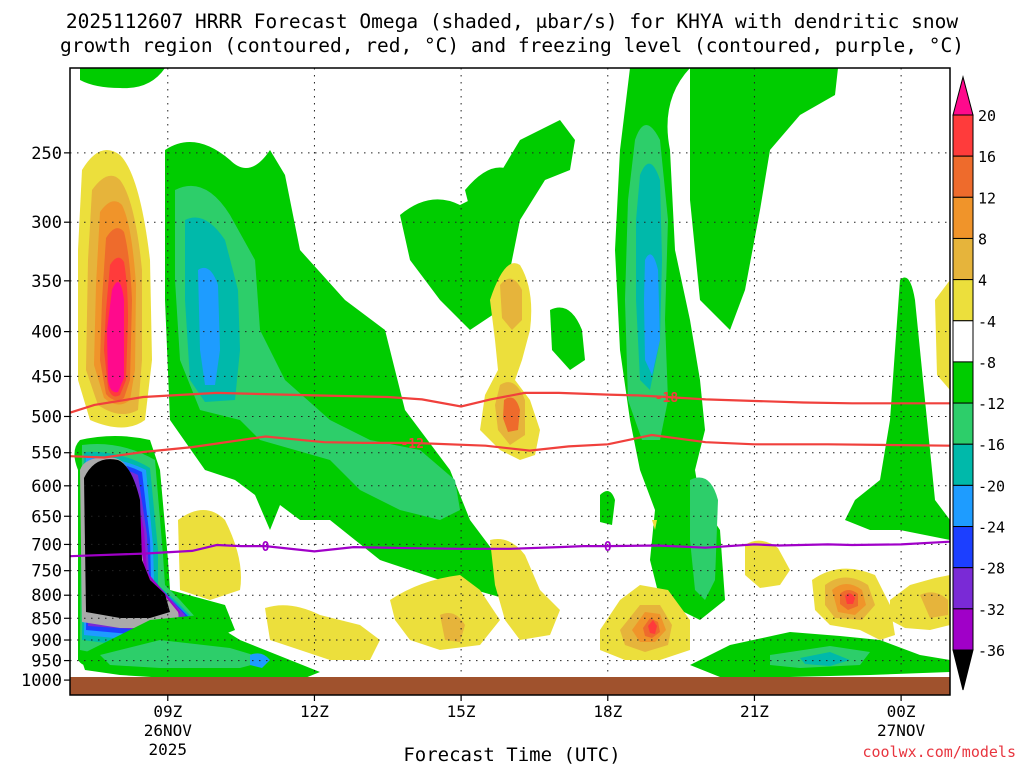 This screenshot has width=1024, height=768. What do you see at coordinates (314, 711) in the screenshot?
I see `x-tick-label: 12Z` at bounding box center [314, 711].